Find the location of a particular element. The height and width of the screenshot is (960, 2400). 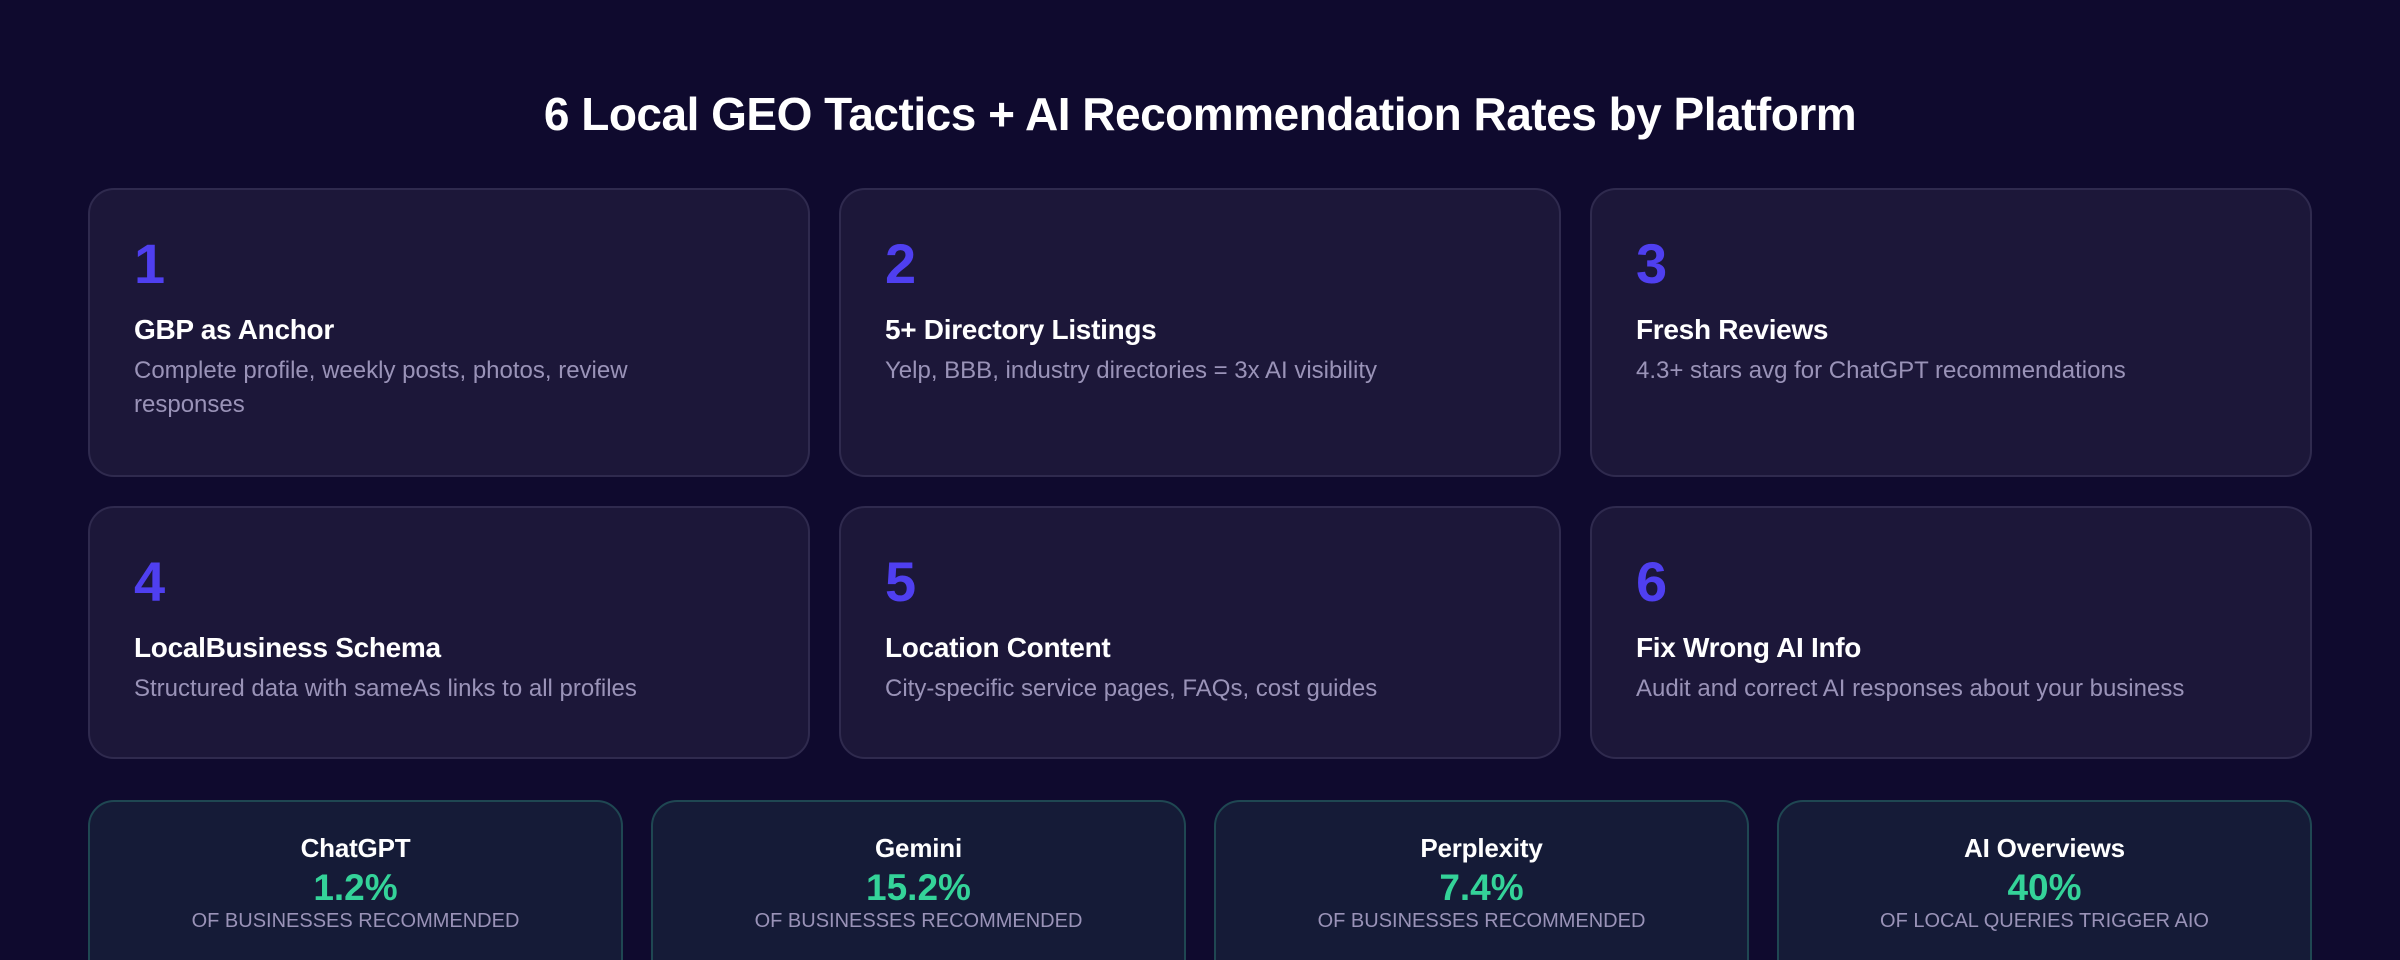

platform-rate: 7.4% is located at coordinates (1481, 887).